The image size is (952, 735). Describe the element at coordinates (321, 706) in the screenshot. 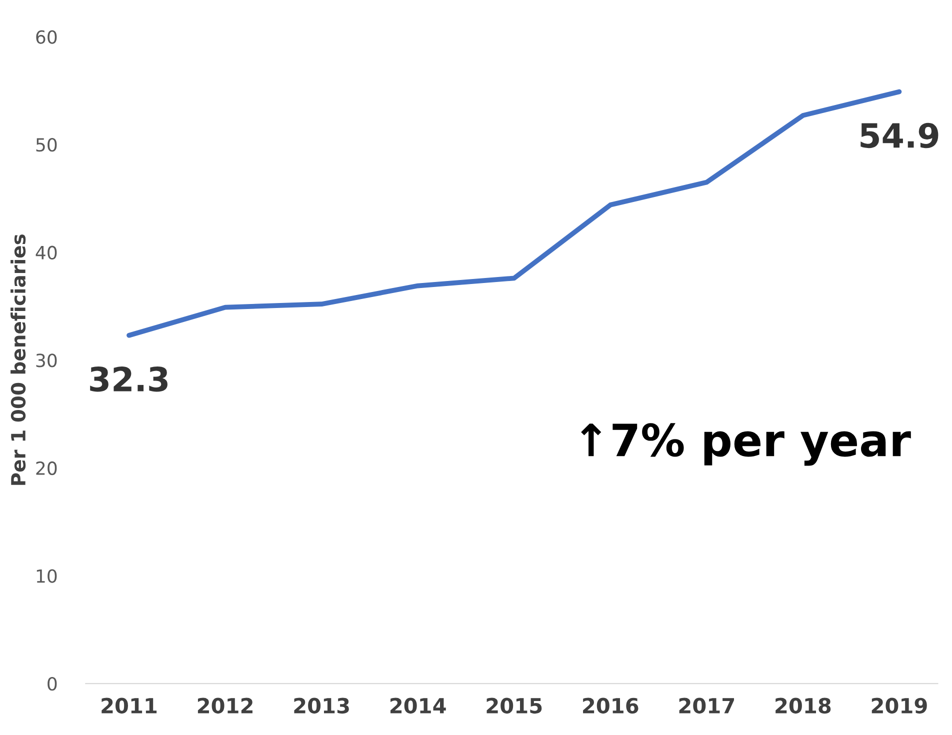

I see `x-tick-label: 2013` at that location.